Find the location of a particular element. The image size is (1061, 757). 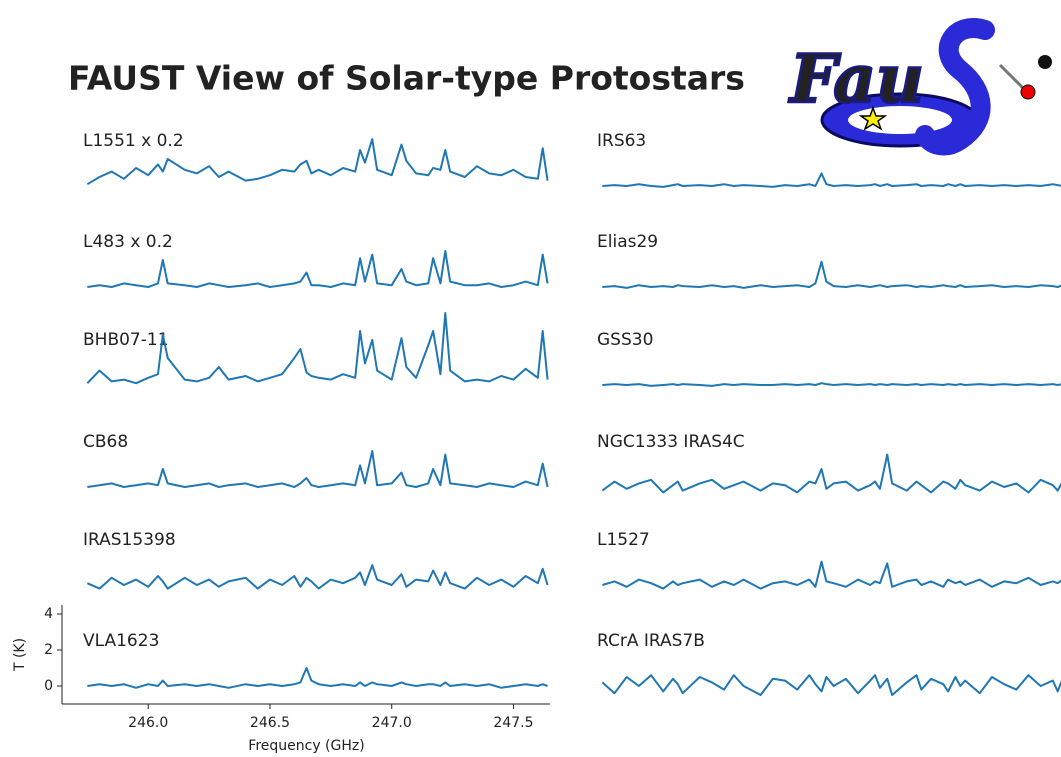

series-name: CB68 is located at coordinates (105, 442).